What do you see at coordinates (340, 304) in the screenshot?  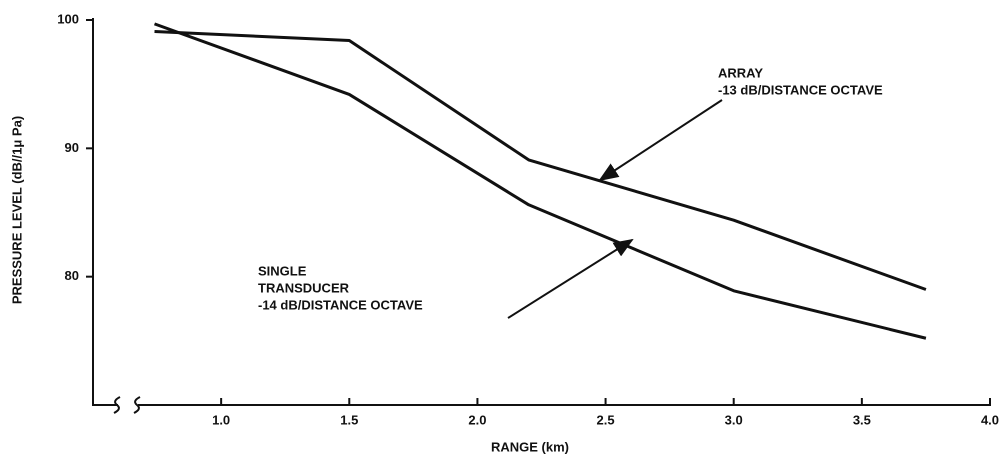 I see `annotation: -14 dB/DISTANCE OCTAVE` at bounding box center [340, 304].